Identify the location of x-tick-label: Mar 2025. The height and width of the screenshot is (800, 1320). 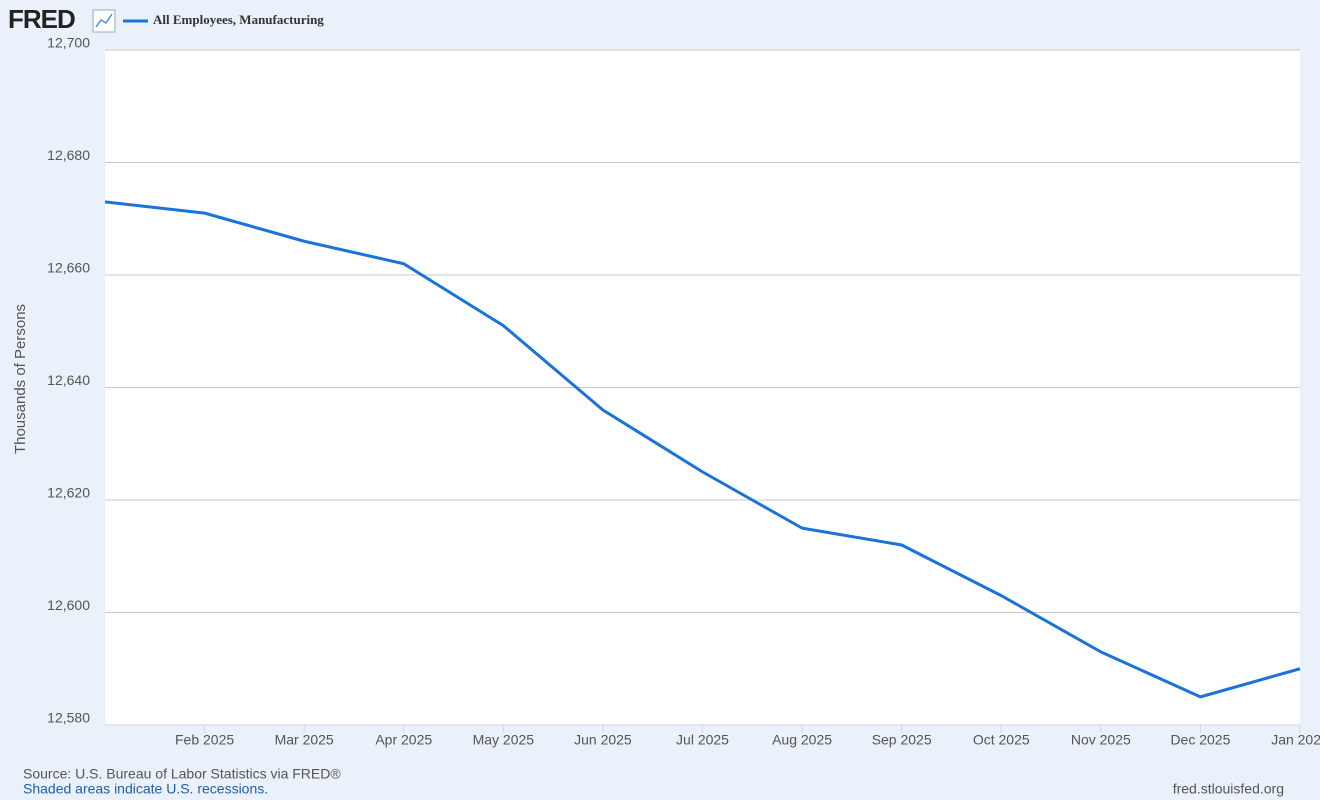
(304, 740).